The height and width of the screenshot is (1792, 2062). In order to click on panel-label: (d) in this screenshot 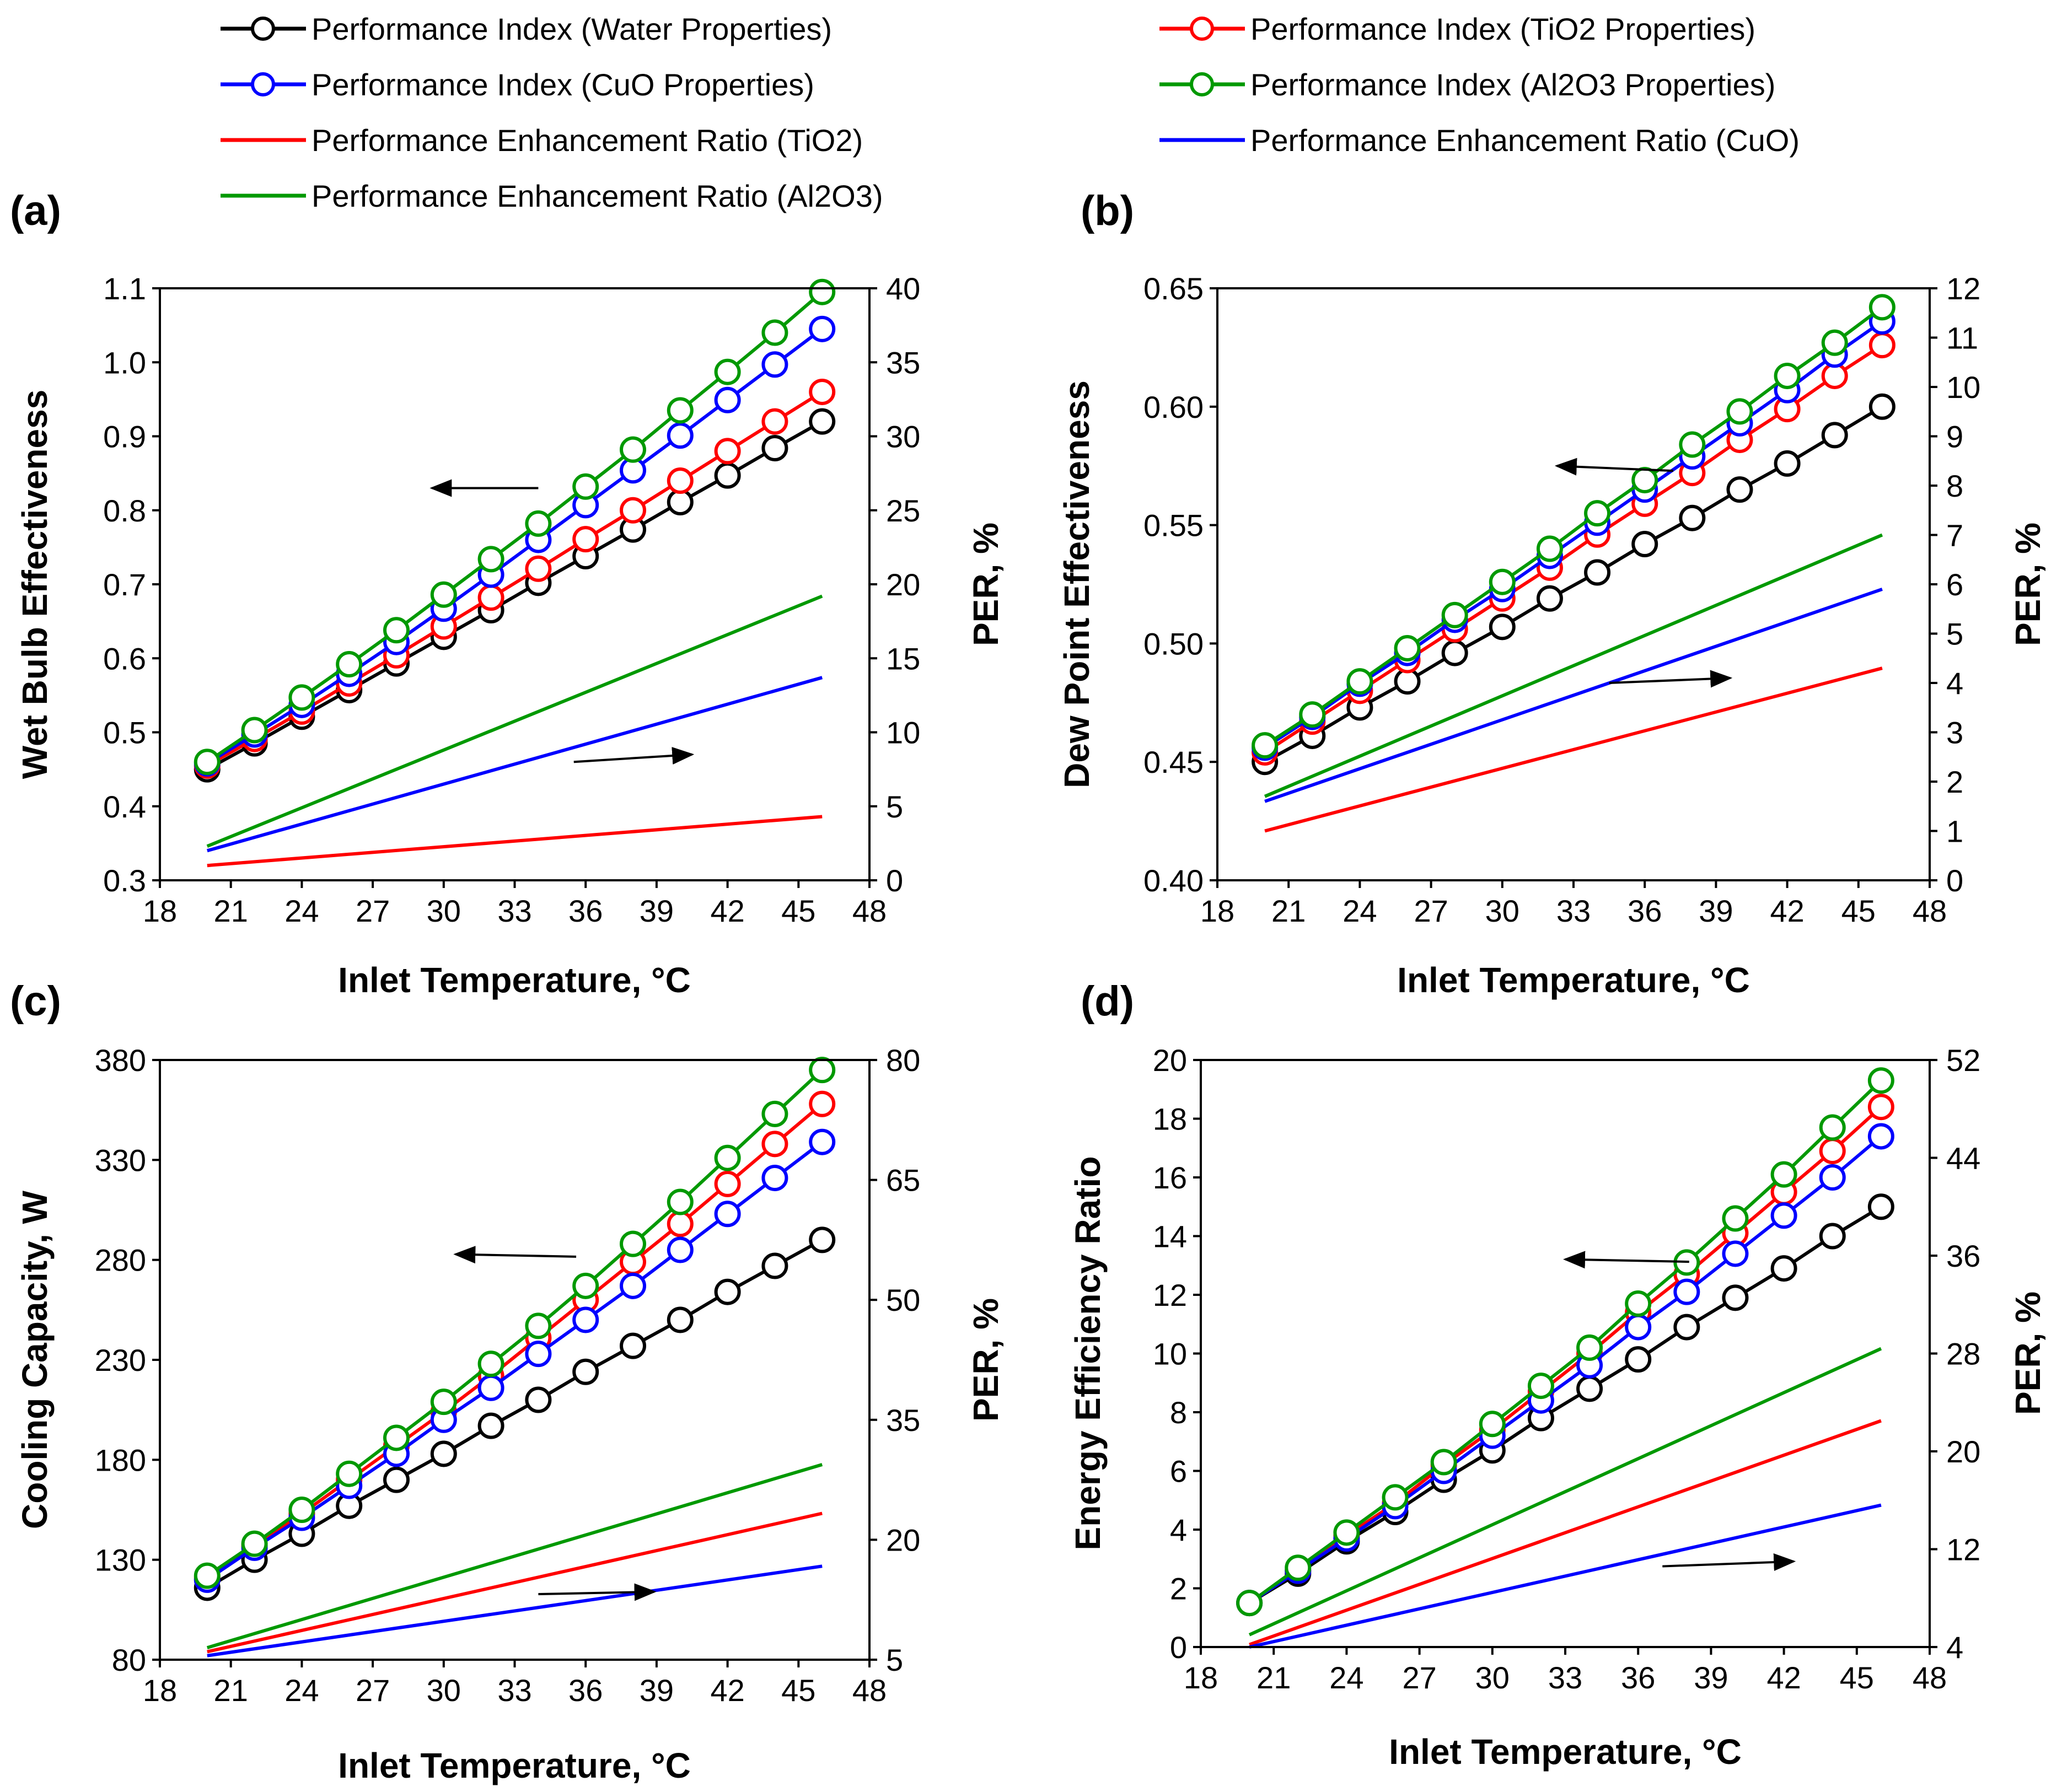, I will do `click(1107, 1001)`.